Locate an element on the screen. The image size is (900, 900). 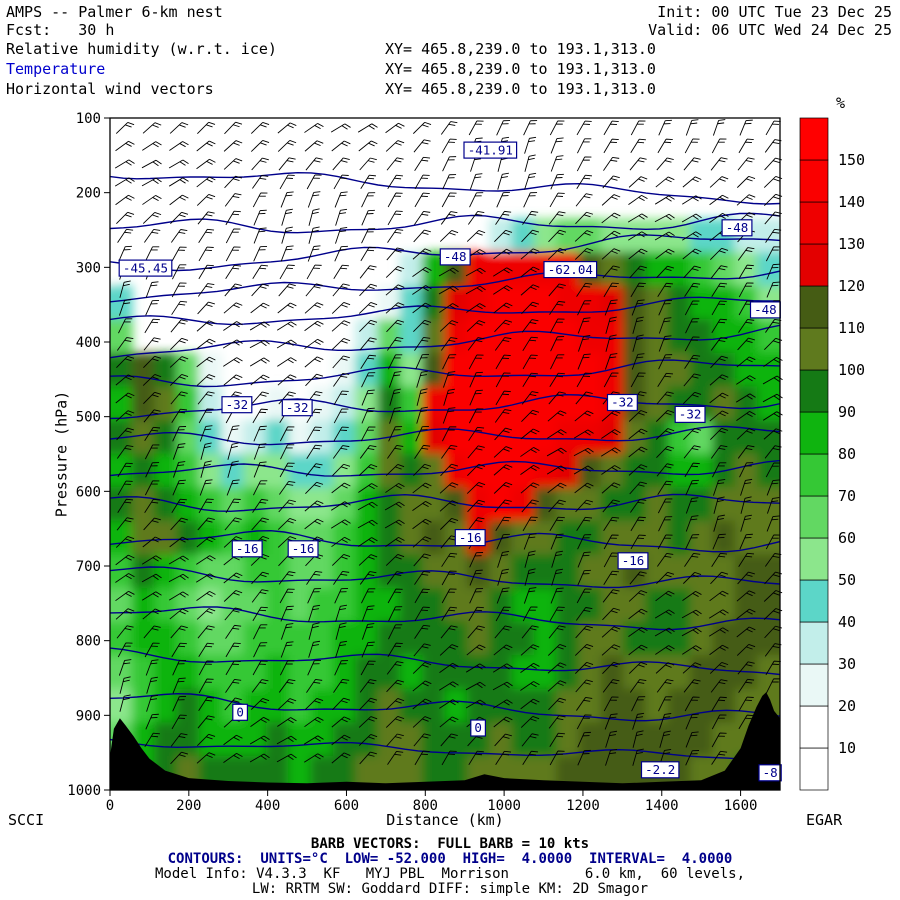
field-xy-wind: XY= 465.8,239.0 to 193.1,313.0 is located at coordinates (520, 89).